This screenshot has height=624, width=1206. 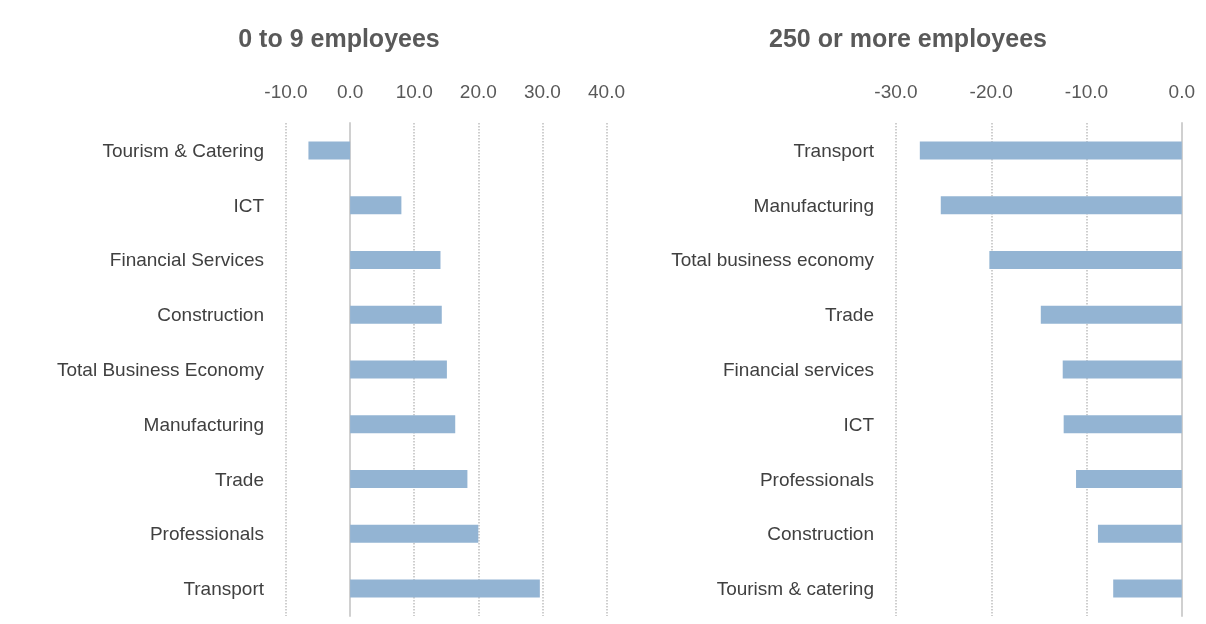 What do you see at coordinates (183, 150) in the screenshot?
I see `y-tick-label: Tourism & Catering` at bounding box center [183, 150].